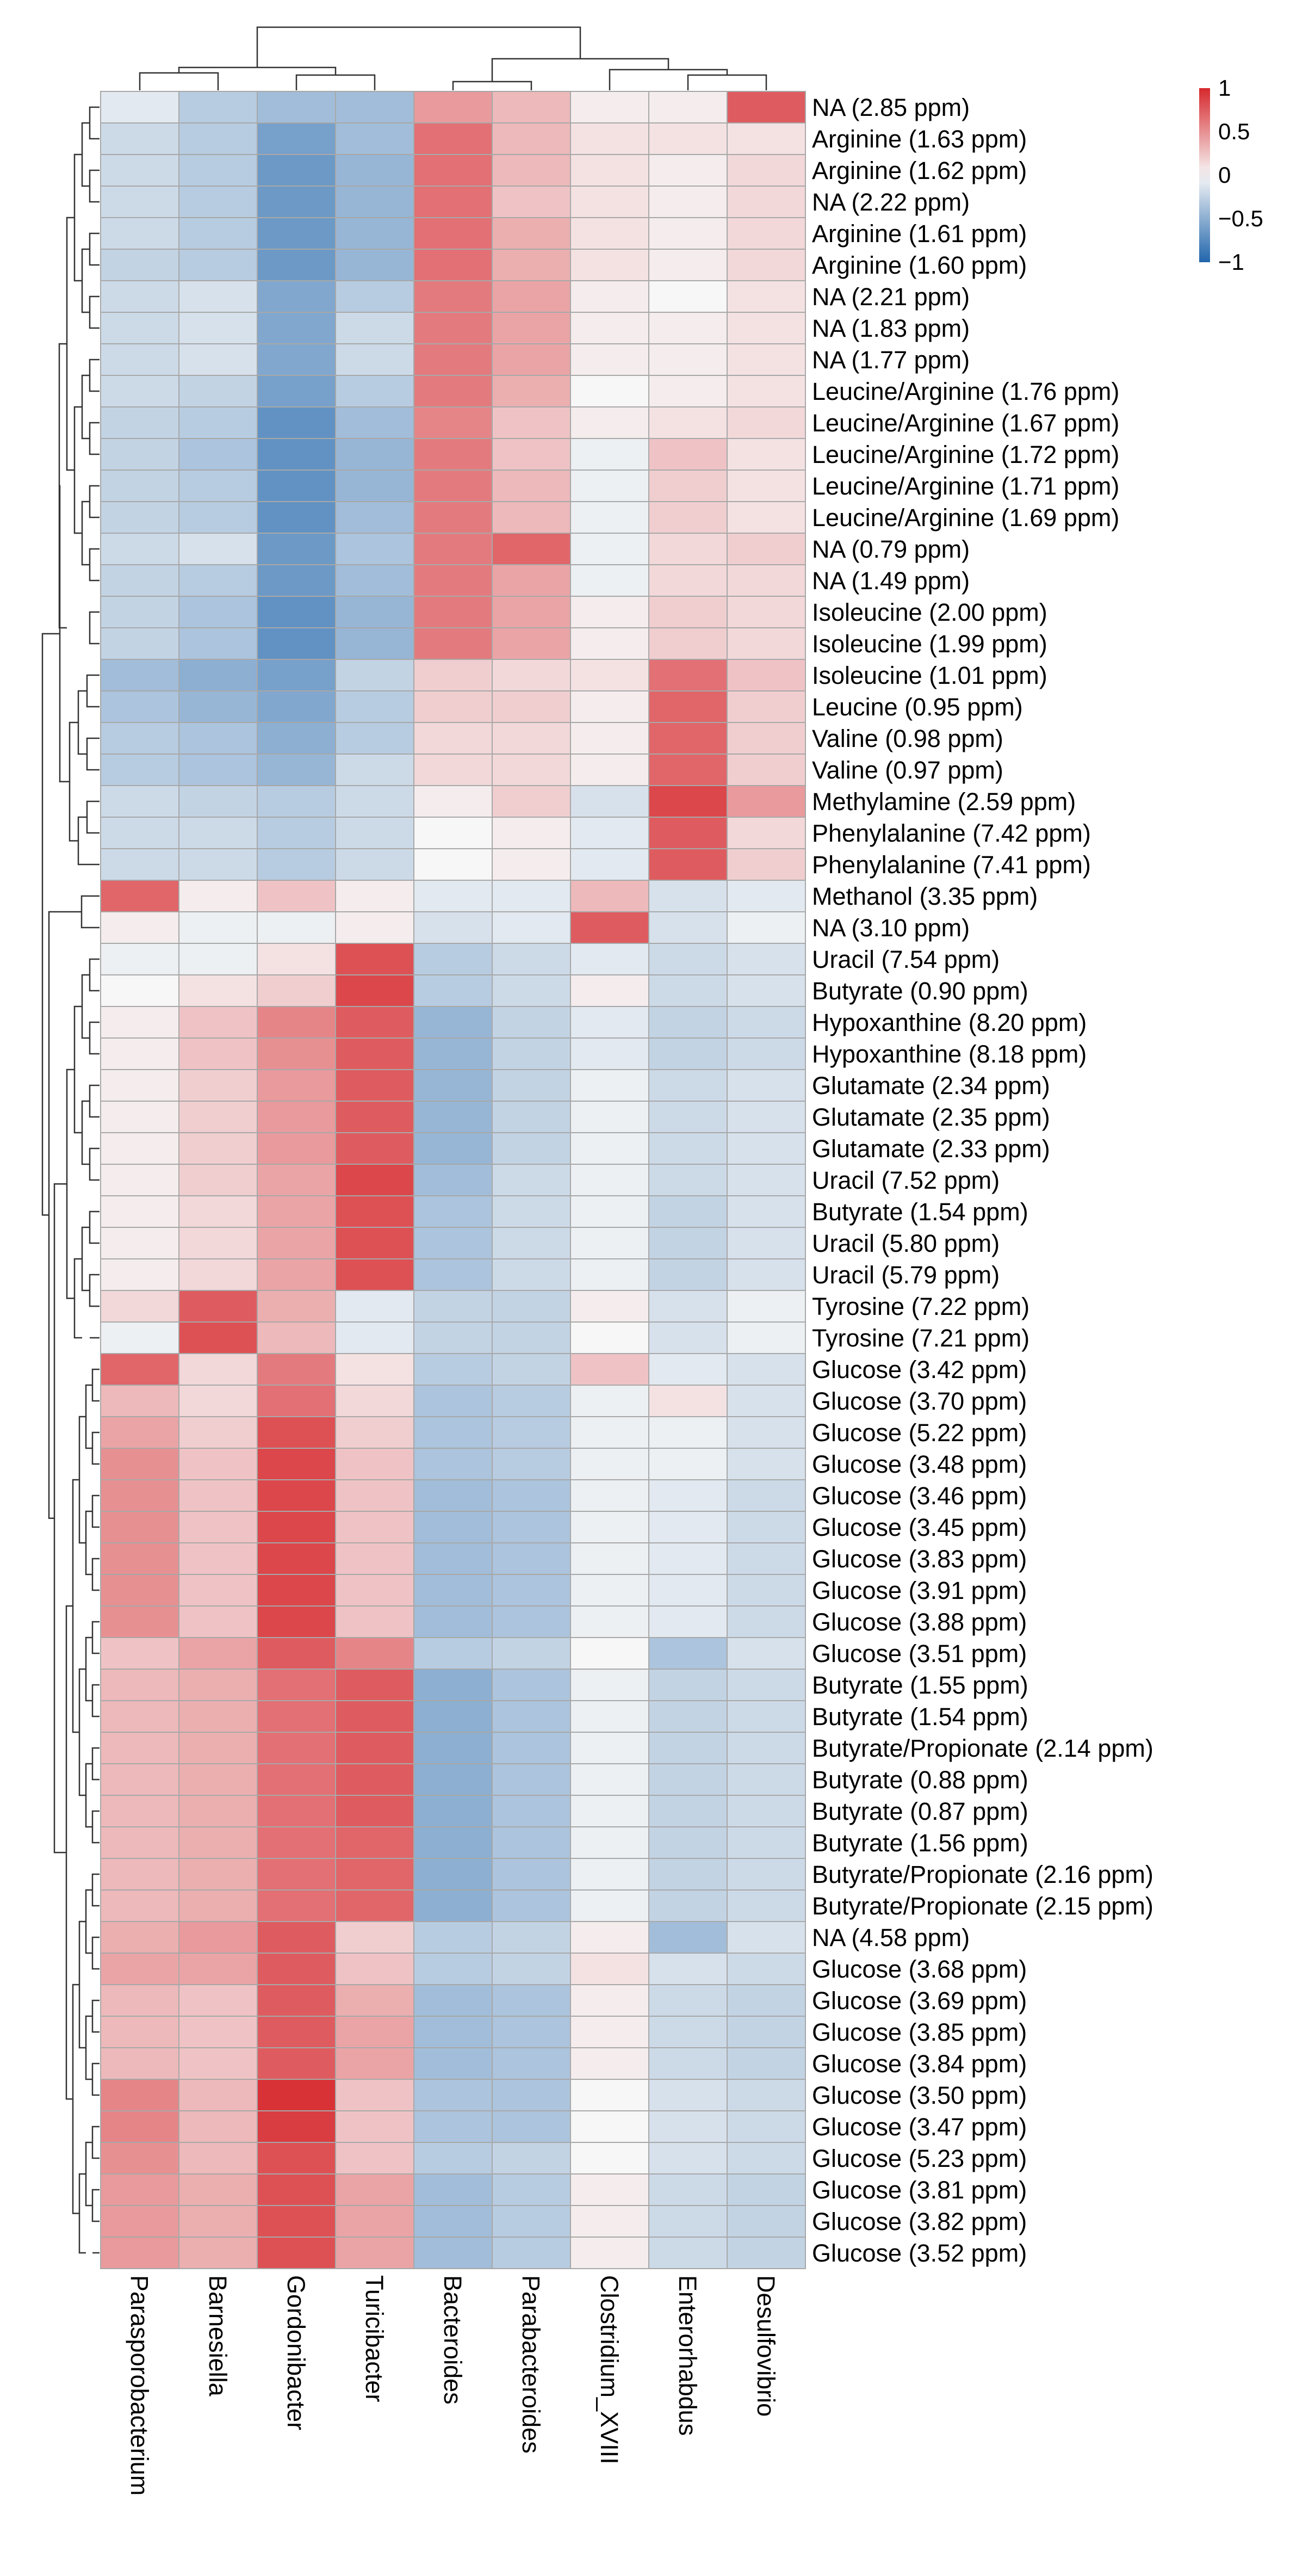 The height and width of the screenshot is (2576, 1315). Describe the element at coordinates (919, 2095) in the screenshot. I see `row-label: Glucose (3.50 ppm)` at that location.